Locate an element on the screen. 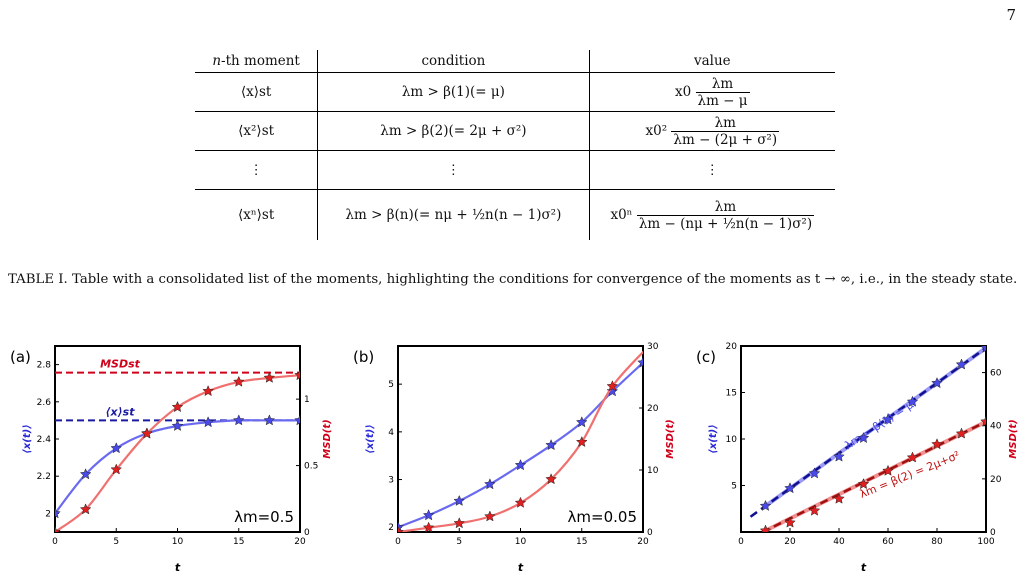 The height and width of the screenshot is (578, 1028). panel-label: (b) is located at coordinates (363, 357).